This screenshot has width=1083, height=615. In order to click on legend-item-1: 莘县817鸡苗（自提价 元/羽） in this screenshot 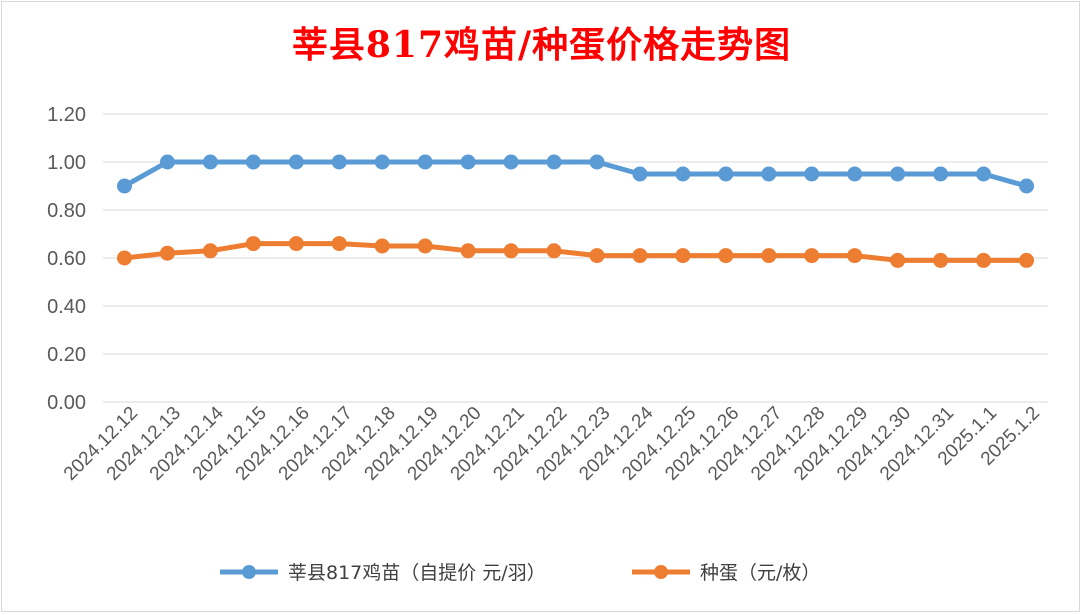, I will do `click(383, 573)`.